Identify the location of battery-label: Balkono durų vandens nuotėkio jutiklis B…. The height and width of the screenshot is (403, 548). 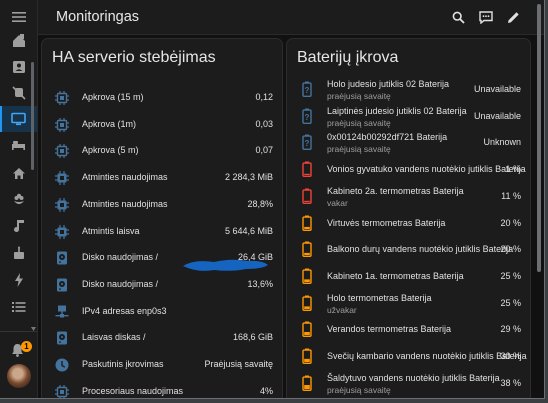
(420, 249).